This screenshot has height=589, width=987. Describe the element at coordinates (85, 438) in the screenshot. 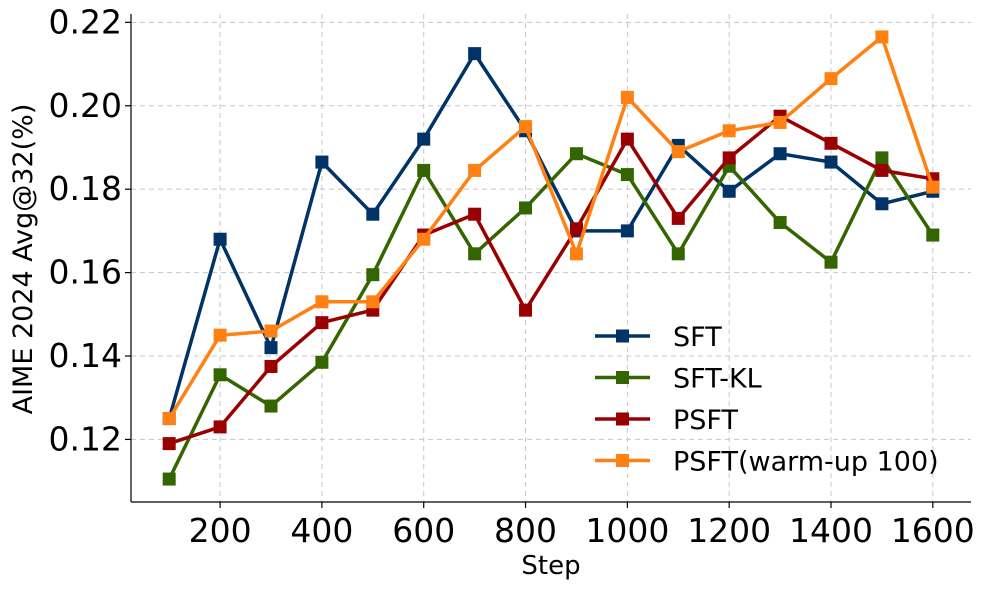

I see `y-tick-label: 0.12` at that location.